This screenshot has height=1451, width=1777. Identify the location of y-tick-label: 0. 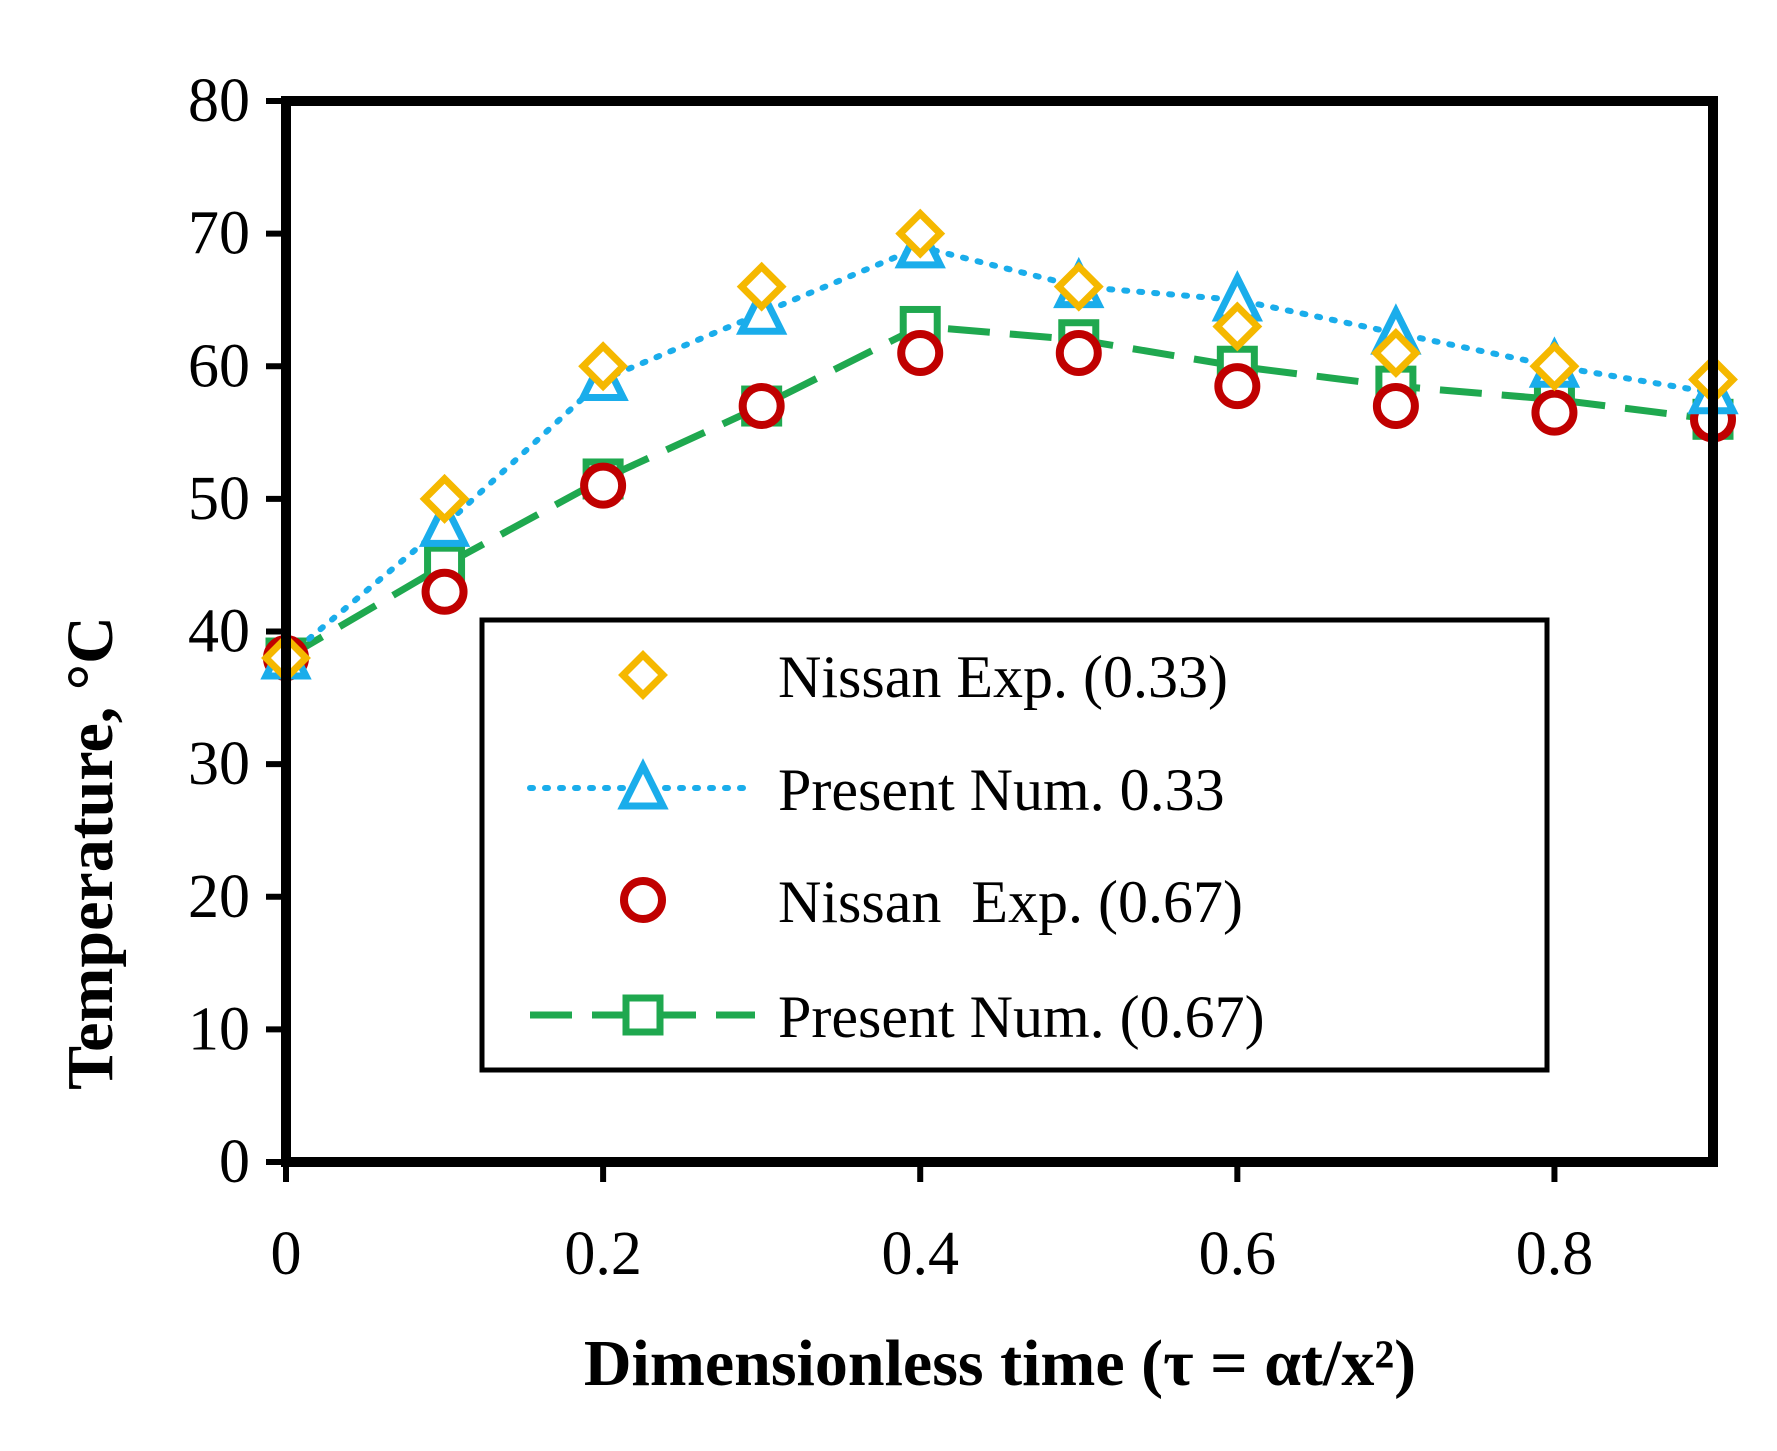
(234, 1162).